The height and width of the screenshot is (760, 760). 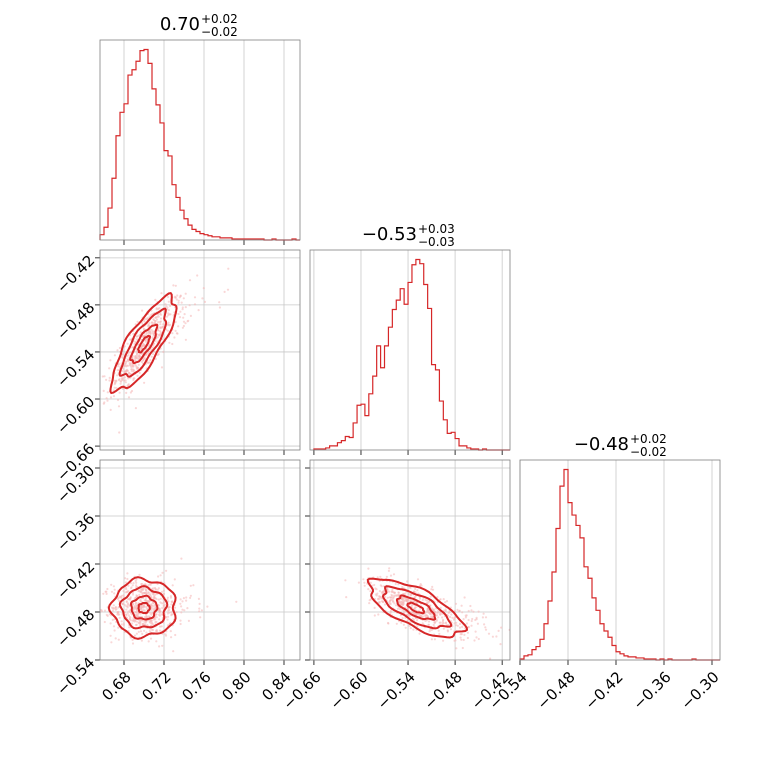 I want to click on histogram-panel-p1: 0.70 +0.02 −0.02, so click(x=200, y=128).